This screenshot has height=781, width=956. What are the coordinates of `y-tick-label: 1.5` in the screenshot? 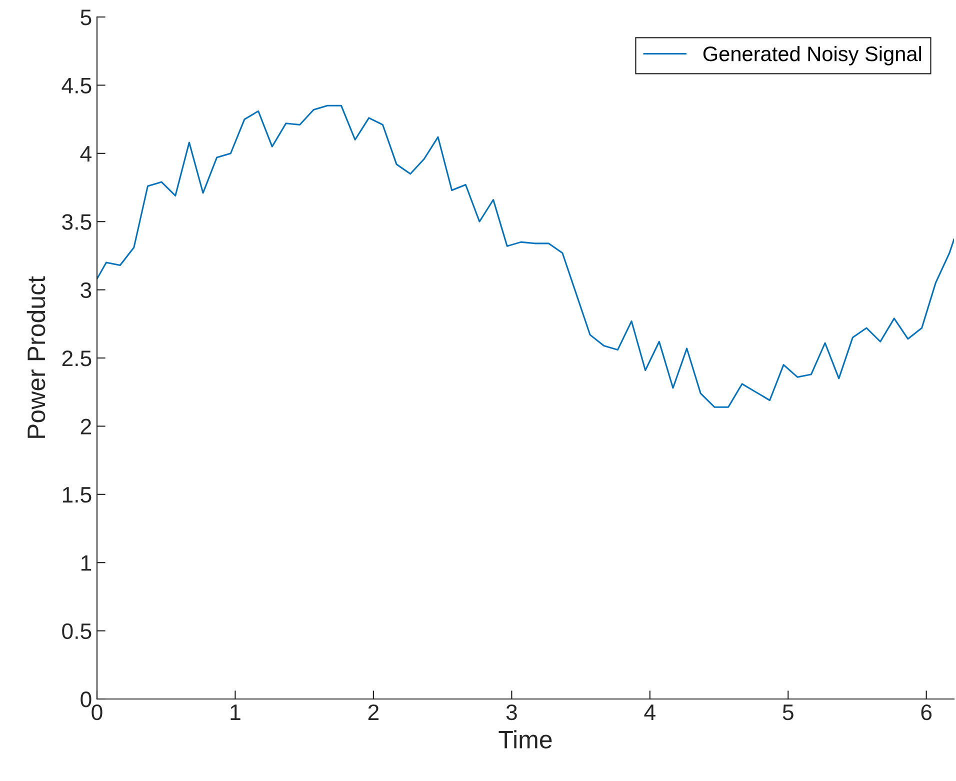 It's located at (77, 495).